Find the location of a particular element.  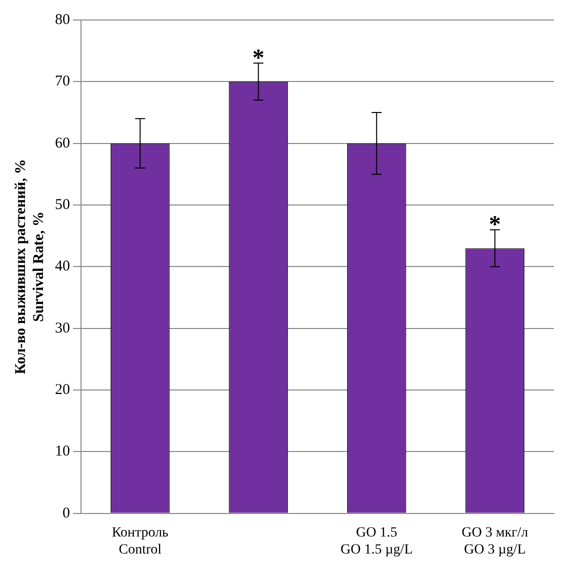

y-tick-label: 0 is located at coordinates (66, 513).